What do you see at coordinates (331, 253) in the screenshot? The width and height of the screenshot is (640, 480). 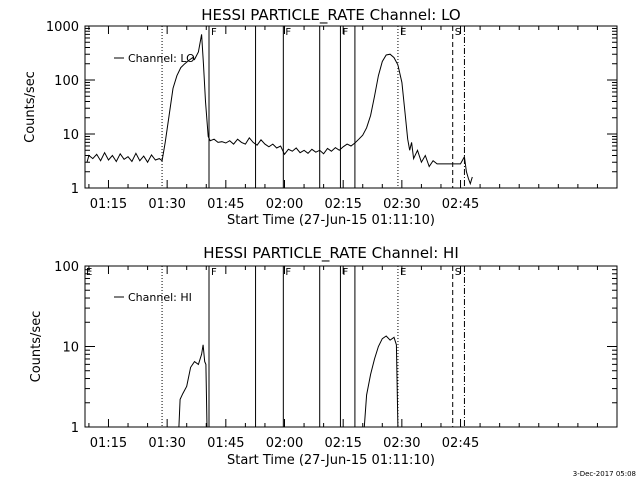 I see `chart-title: HESSI PARTICLE_RATE Channel: HI` at bounding box center [331, 253].